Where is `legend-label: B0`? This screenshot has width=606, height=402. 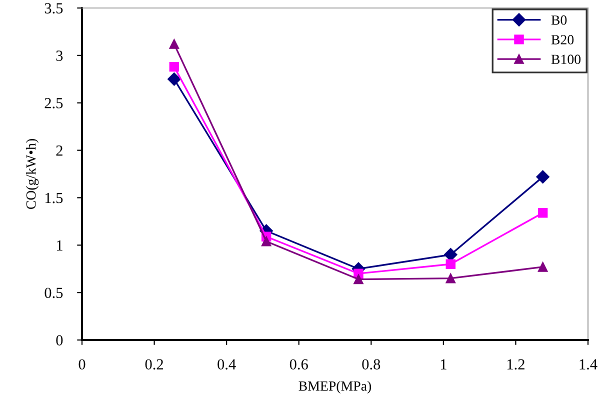
legend-label: B0 is located at coordinates (559, 20).